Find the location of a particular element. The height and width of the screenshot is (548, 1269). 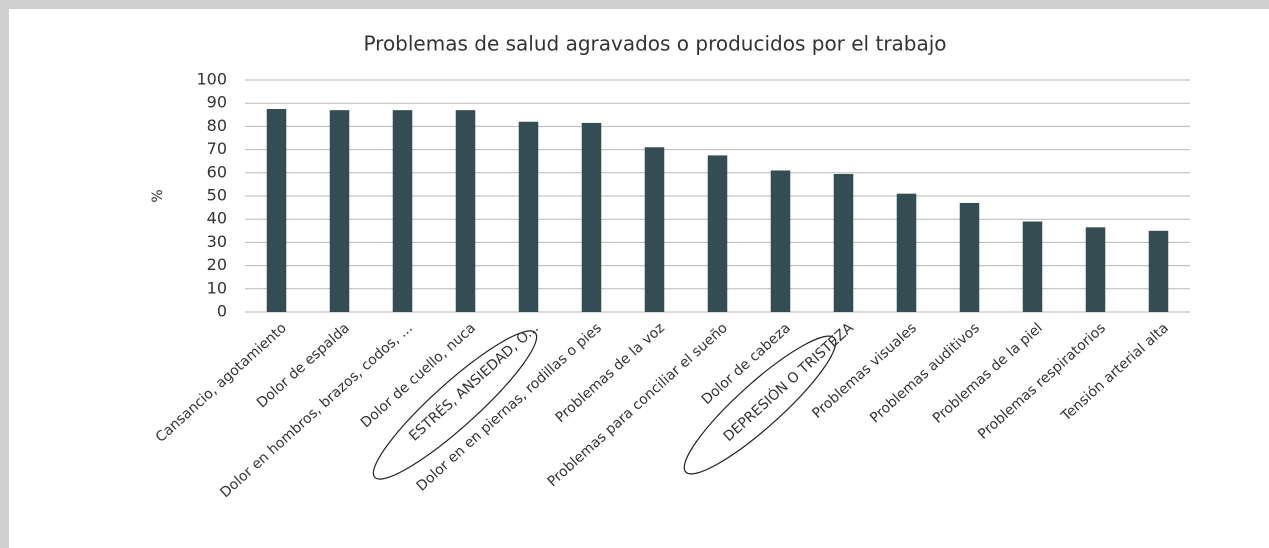

y-tick-label: 80 is located at coordinates (217, 125).